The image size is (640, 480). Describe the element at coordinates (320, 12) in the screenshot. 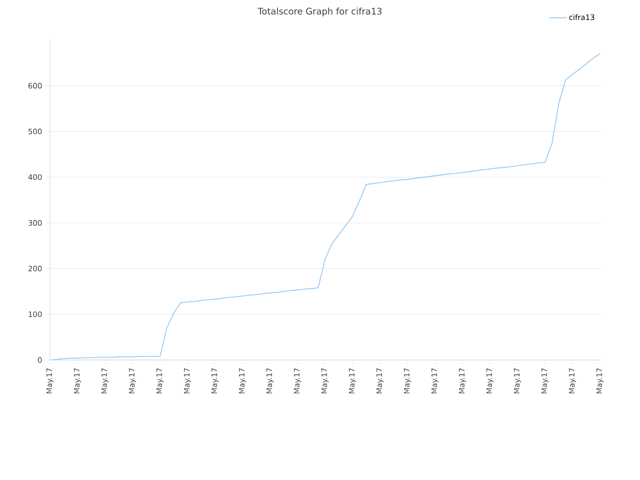

I see `chart-title: Totalscore Graph for cifra13` at that location.